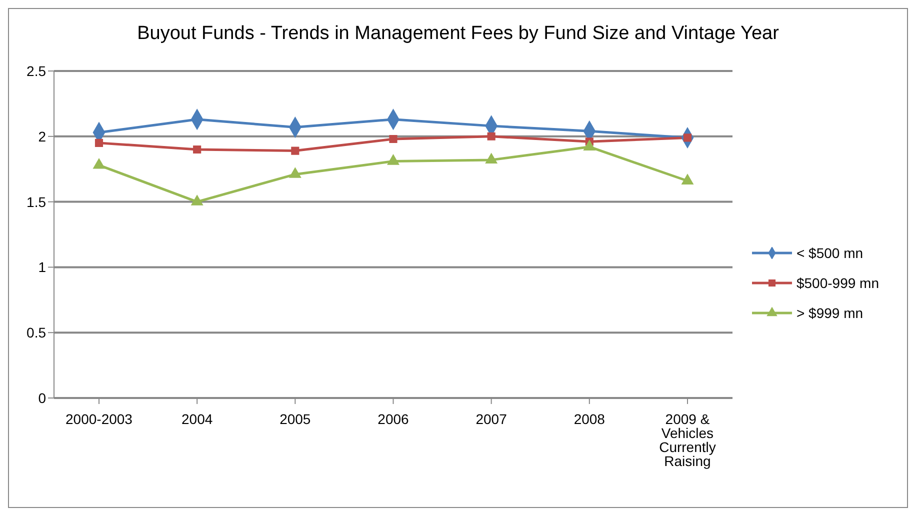 This screenshot has height=514, width=912. What do you see at coordinates (394, 418) in the screenshot?
I see `x-tick-label: 2006` at bounding box center [394, 418].